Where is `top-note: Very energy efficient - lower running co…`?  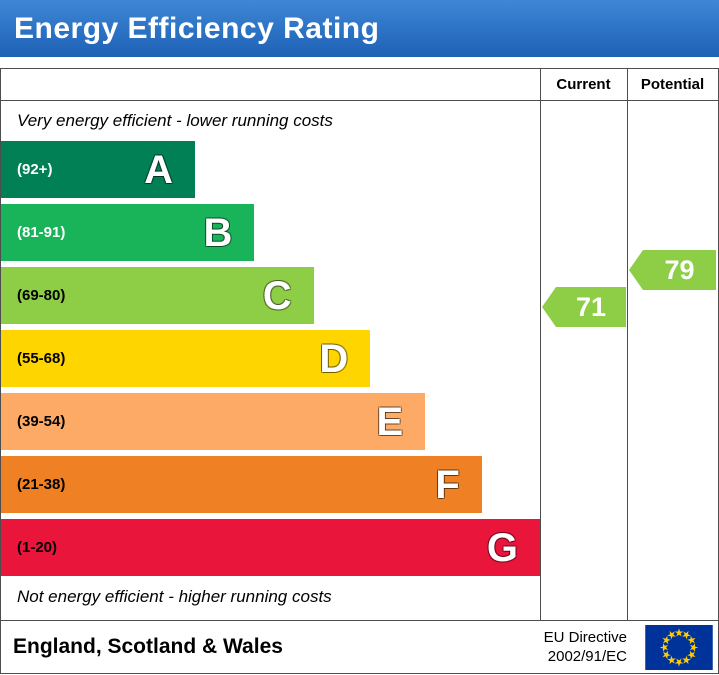
top-note: Very energy efficient - lower running co… is located at coordinates (175, 120).